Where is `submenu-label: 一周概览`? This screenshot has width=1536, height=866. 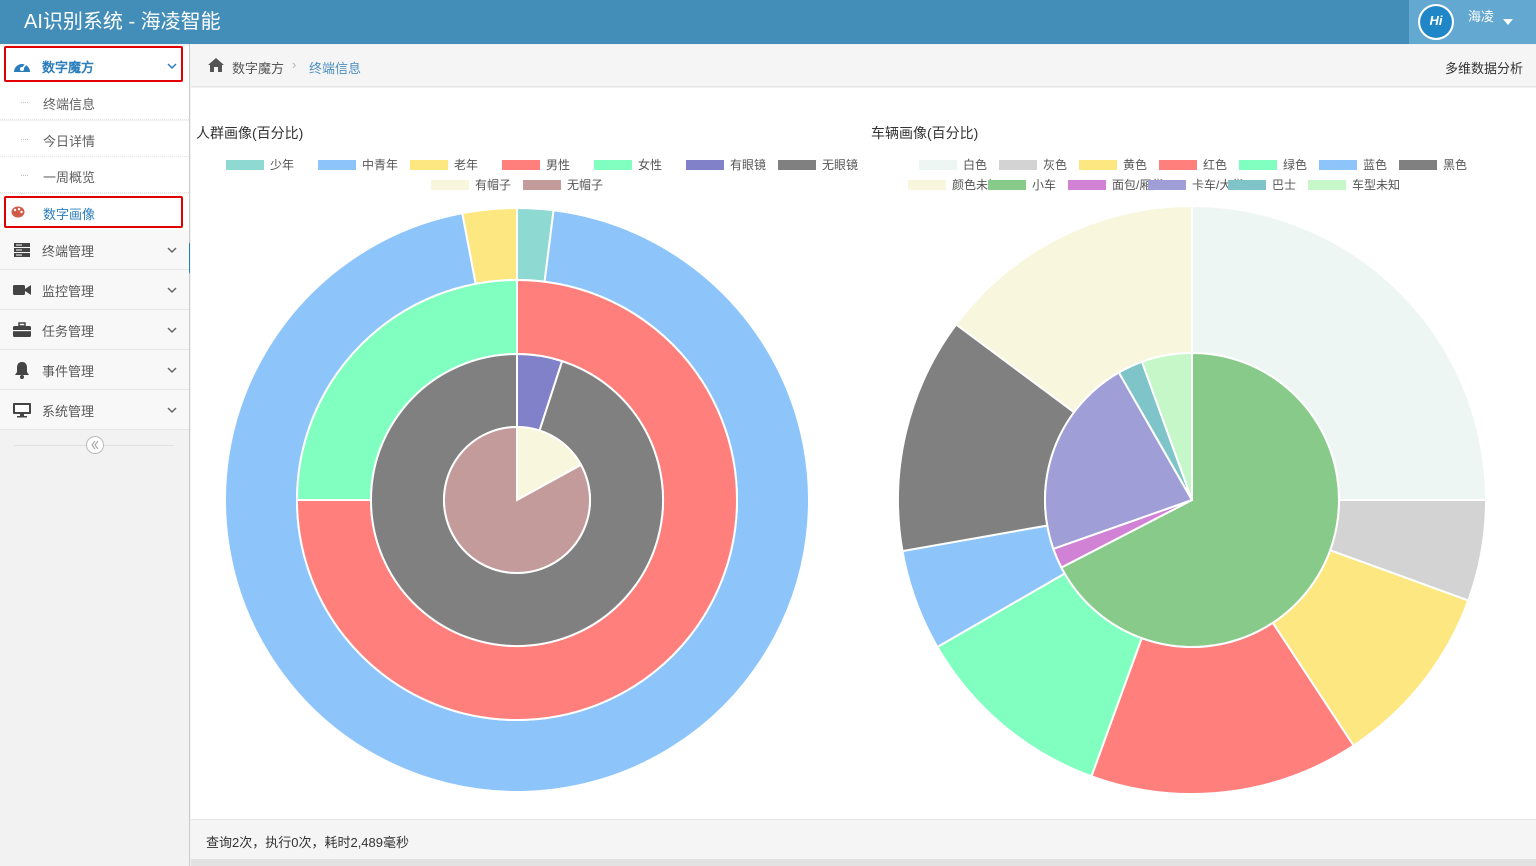
submenu-label: 一周概览 is located at coordinates (69, 177).